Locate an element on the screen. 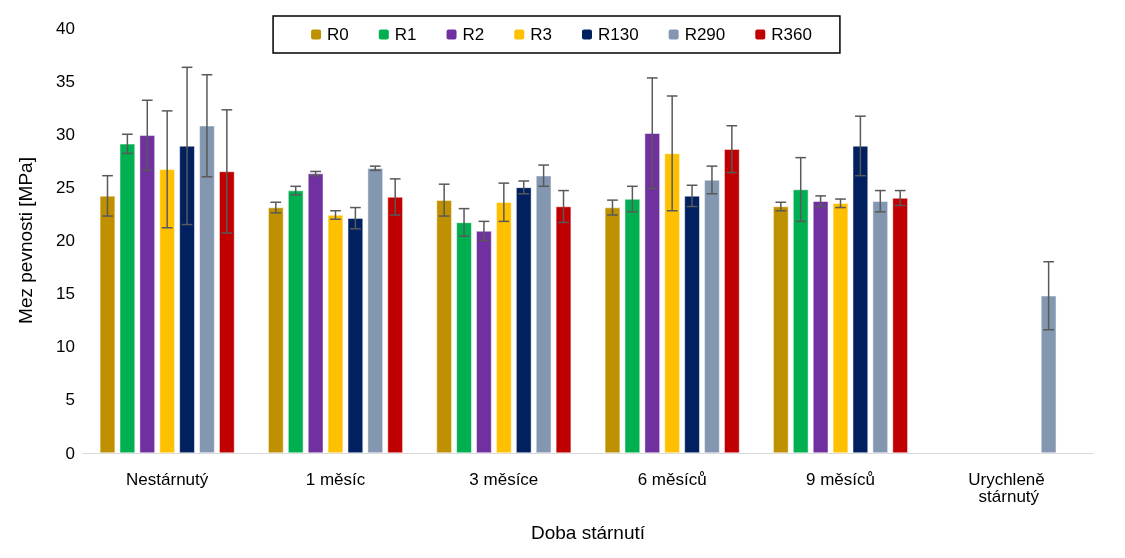 This screenshot has height=558, width=1125. y-tick-label: 30 is located at coordinates (65, 134).